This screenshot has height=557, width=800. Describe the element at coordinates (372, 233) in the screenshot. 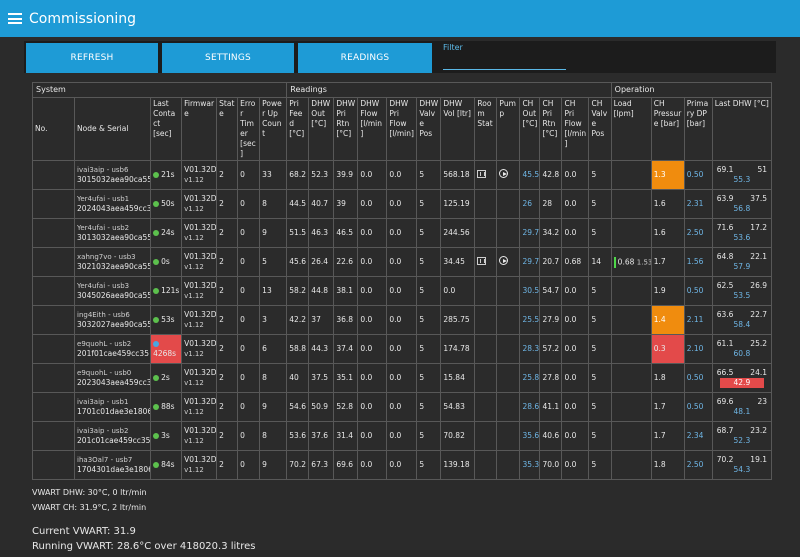

I see `cell-dhw-flow: 0.0` at that location.